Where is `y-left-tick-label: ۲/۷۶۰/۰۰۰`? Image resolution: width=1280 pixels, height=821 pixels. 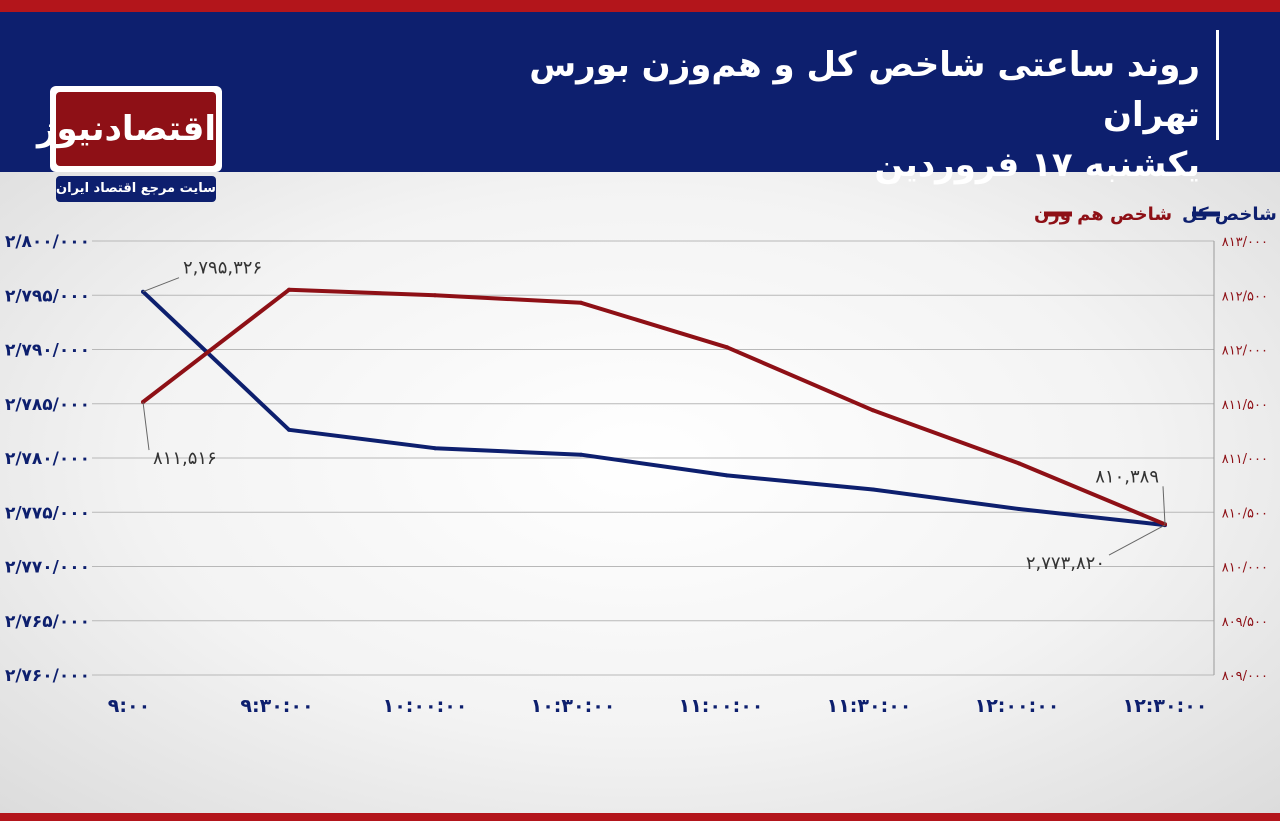
y-left-tick-label: ۲/۷۶۰/۰۰۰ is located at coordinates (47, 676).